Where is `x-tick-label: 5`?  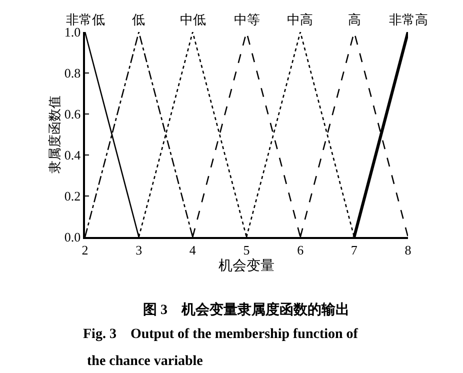
x-tick-label: 5 is located at coordinates (246, 250).